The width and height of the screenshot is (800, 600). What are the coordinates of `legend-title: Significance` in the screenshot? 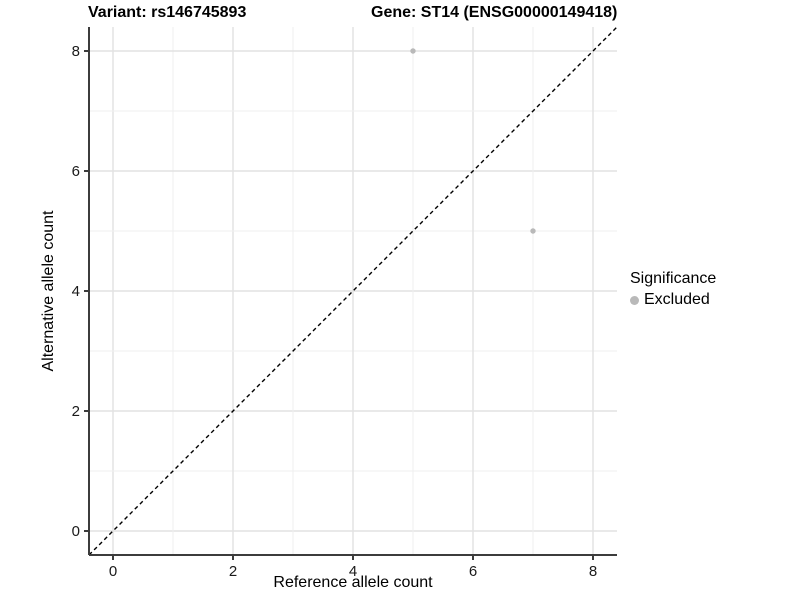 It's located at (673, 278).